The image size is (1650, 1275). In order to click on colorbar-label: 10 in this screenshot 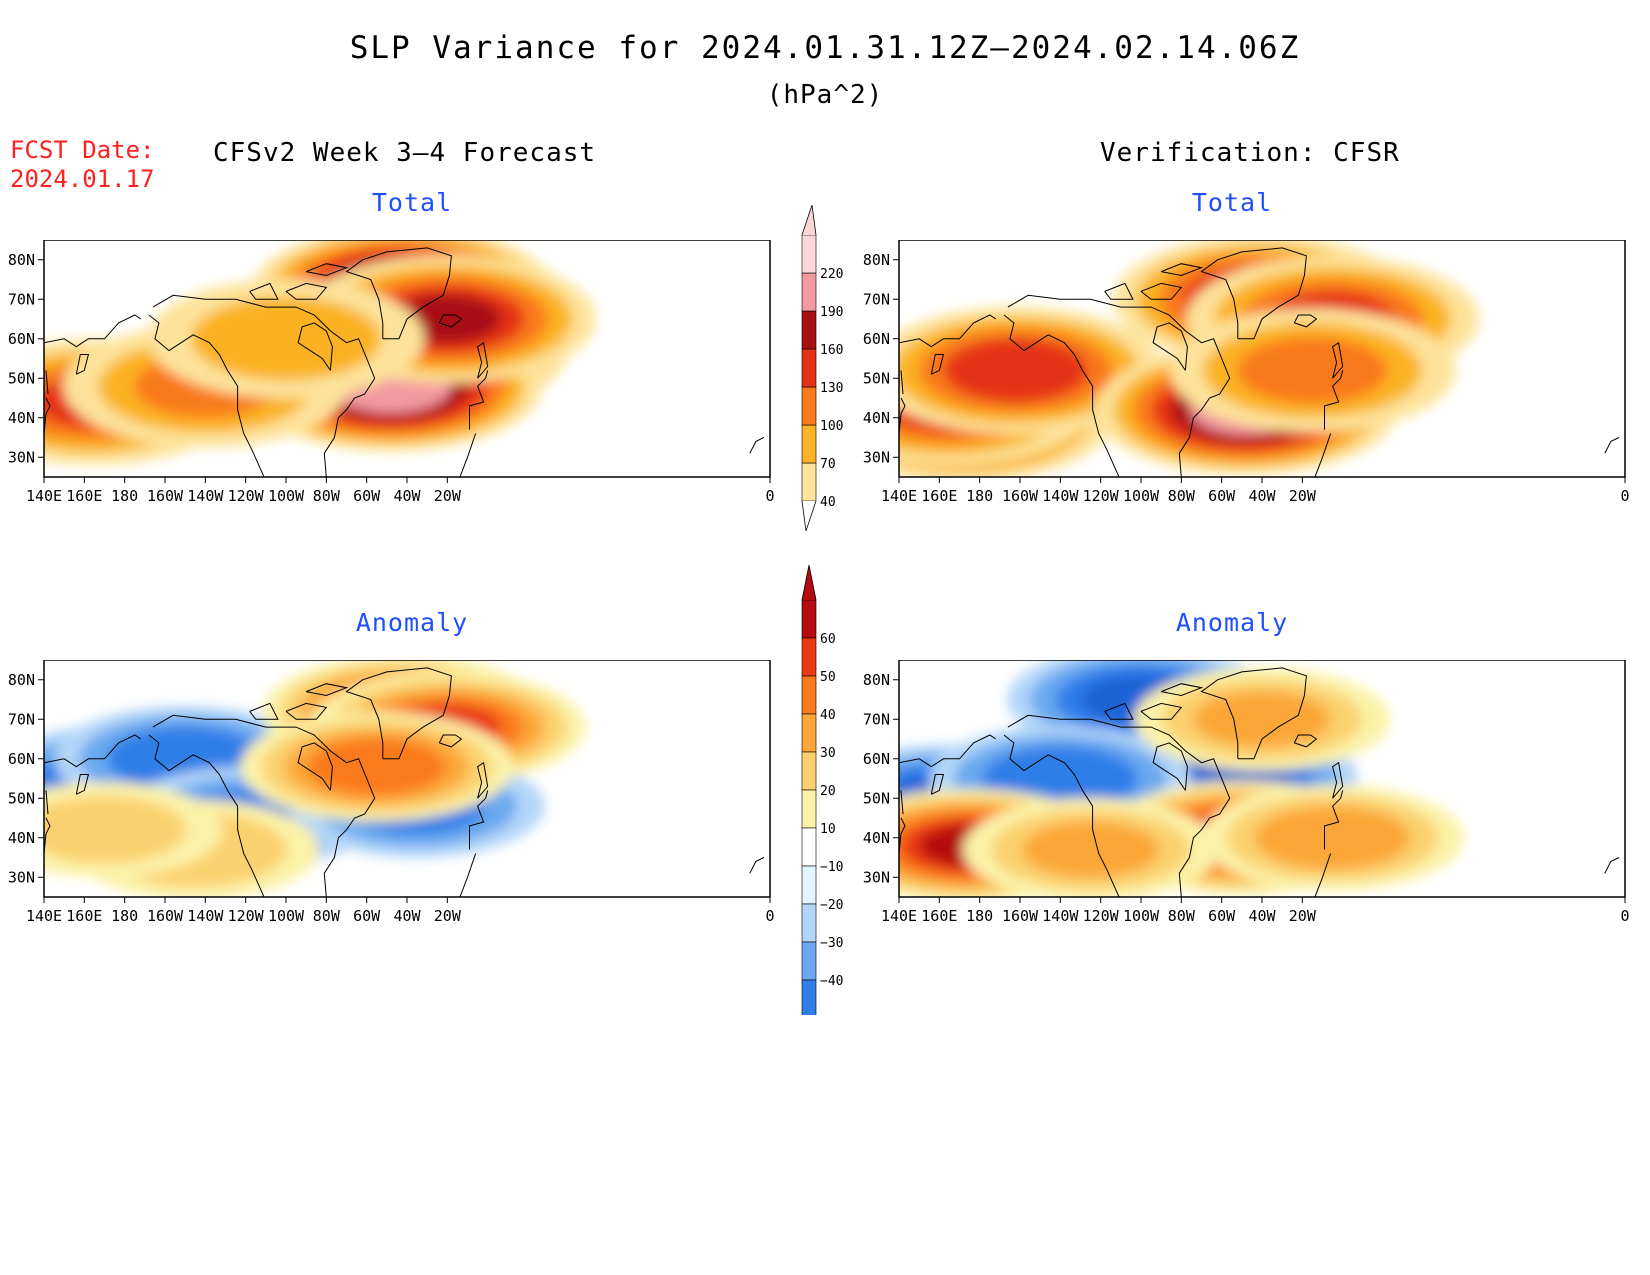, I will do `click(828, 829)`.